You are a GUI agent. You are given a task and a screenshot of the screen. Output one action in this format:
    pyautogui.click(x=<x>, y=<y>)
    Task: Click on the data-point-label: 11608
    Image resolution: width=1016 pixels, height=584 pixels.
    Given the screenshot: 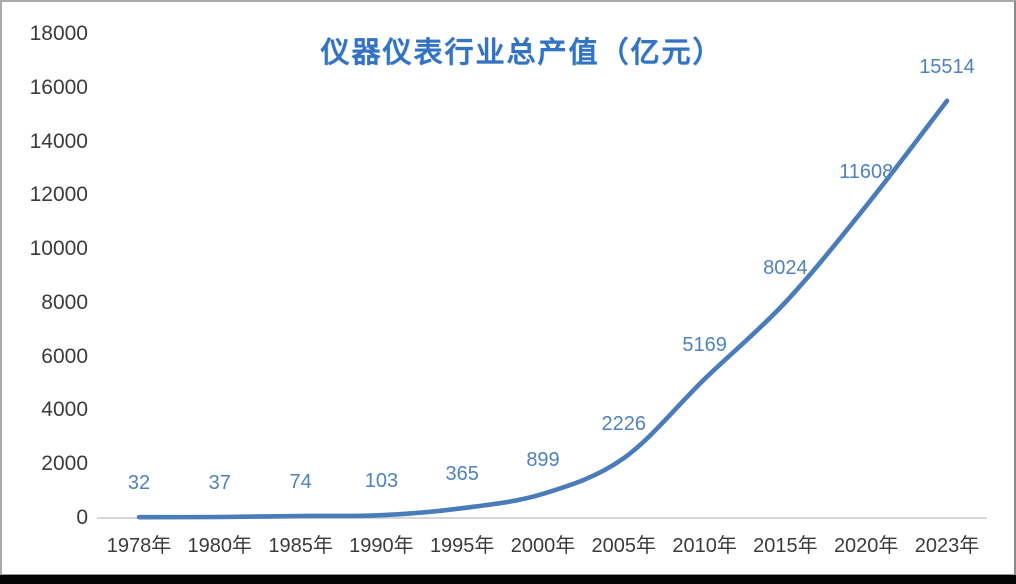 What is the action you would take?
    pyautogui.click(x=866, y=171)
    